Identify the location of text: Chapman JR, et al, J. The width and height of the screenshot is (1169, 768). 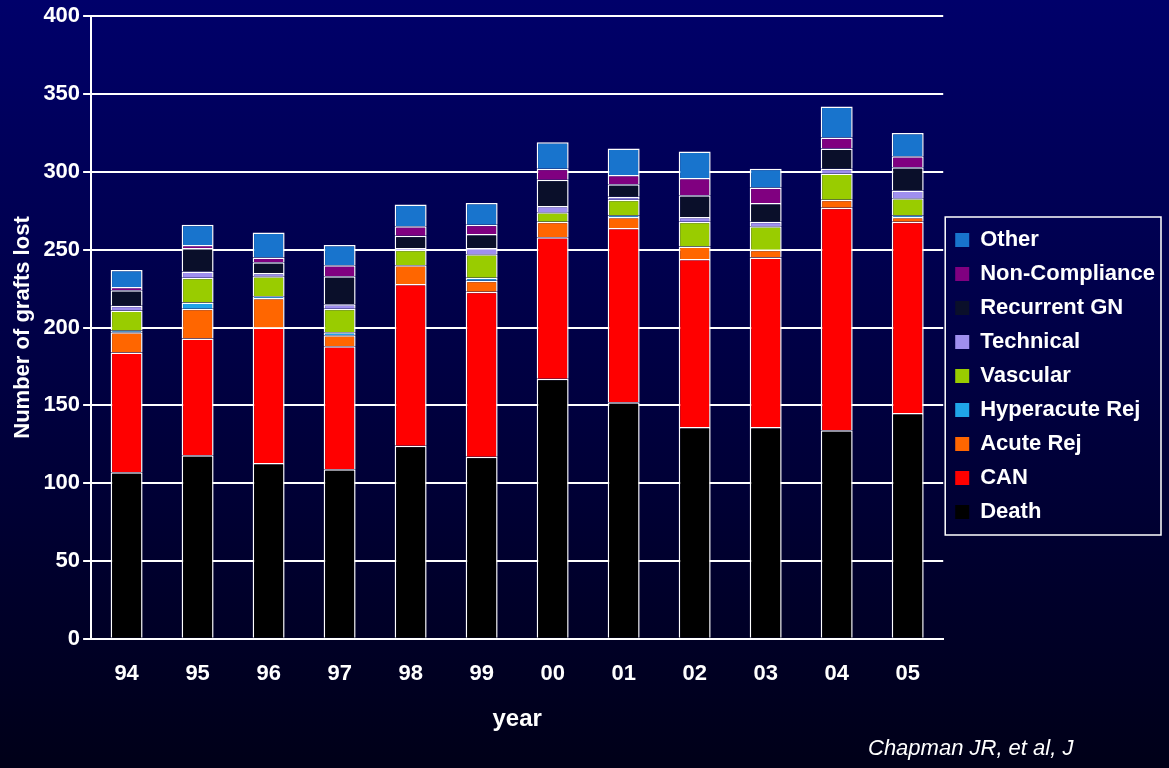
(971, 748).